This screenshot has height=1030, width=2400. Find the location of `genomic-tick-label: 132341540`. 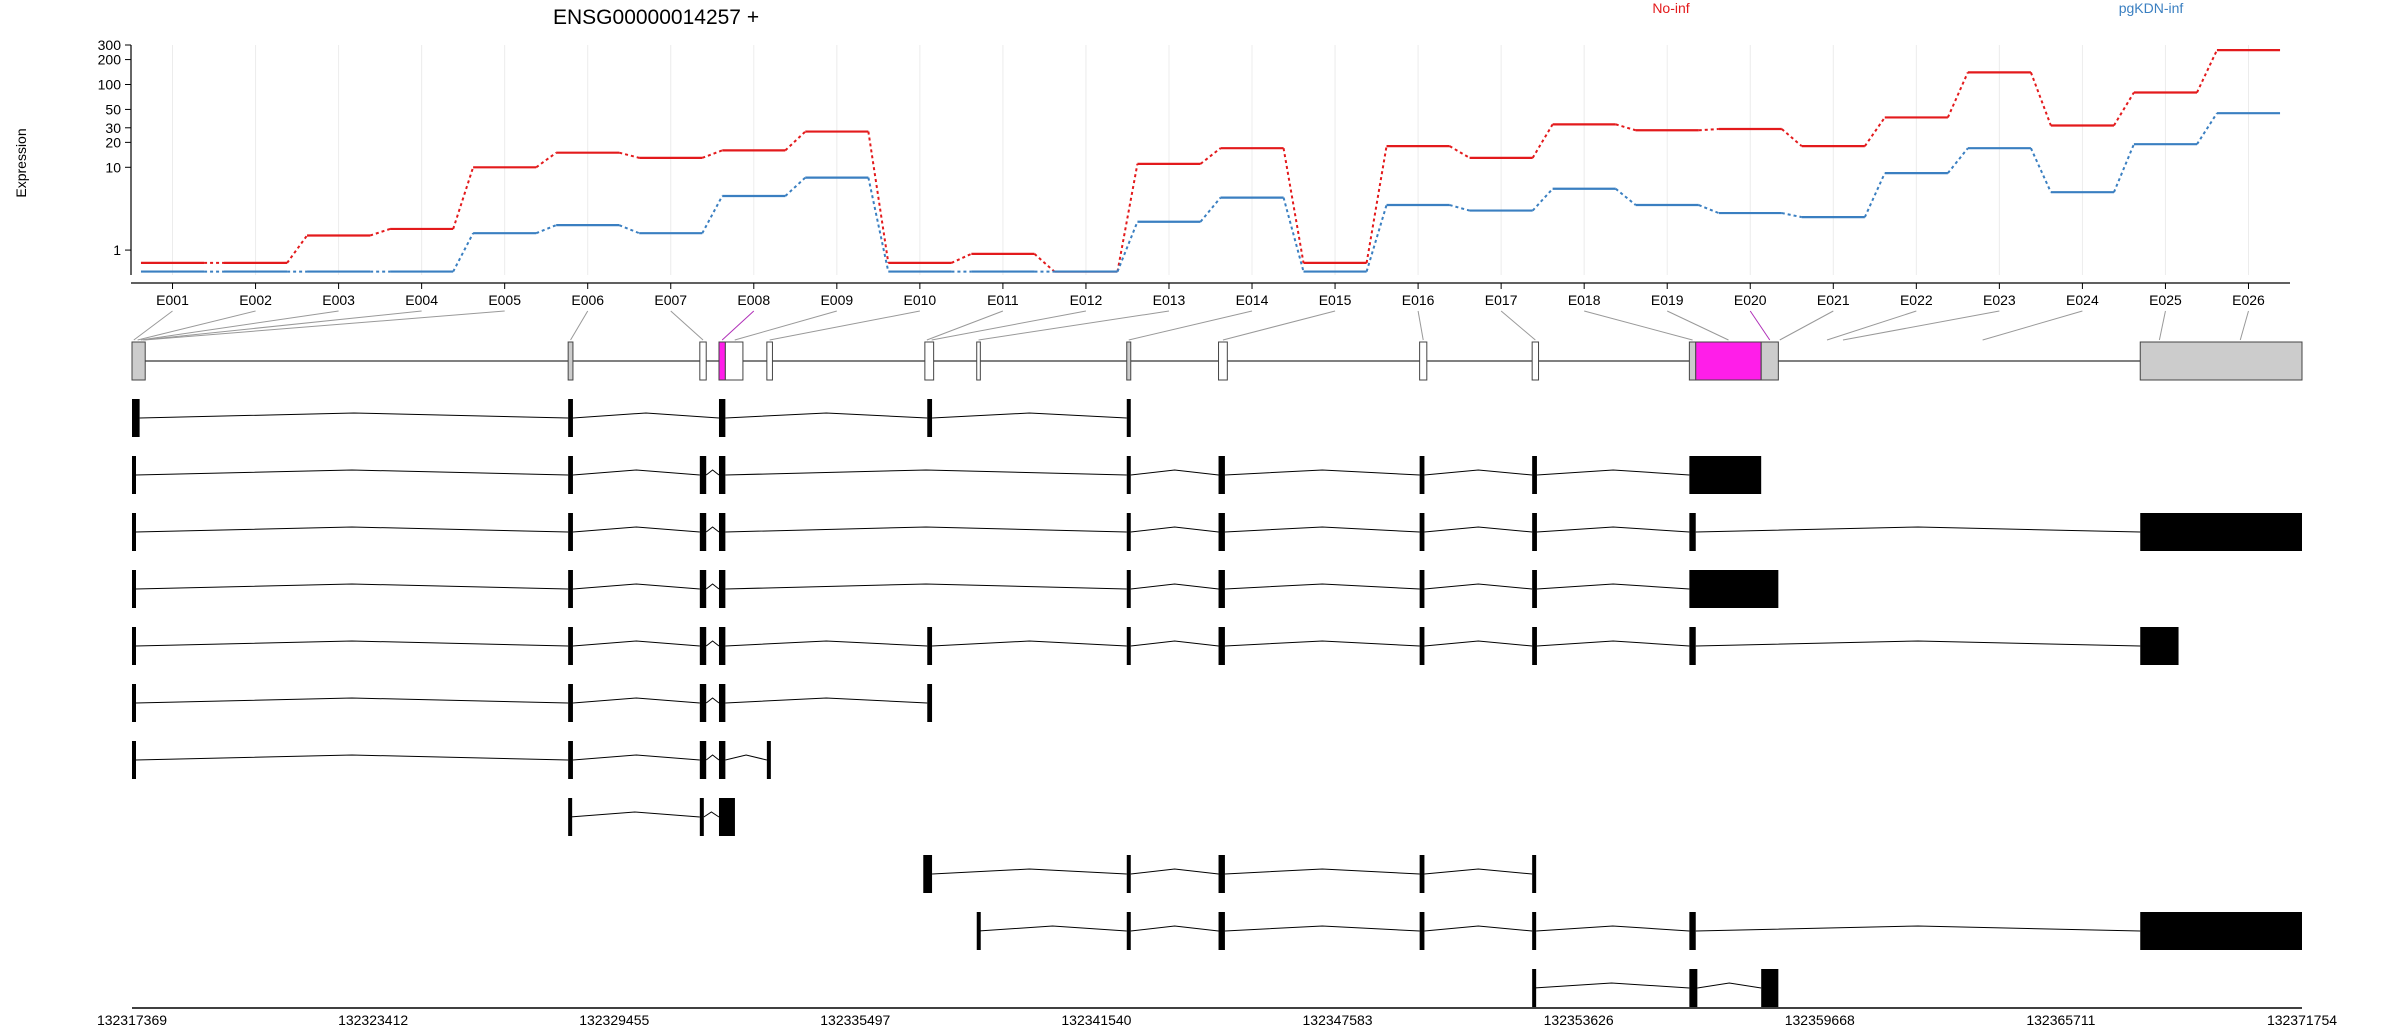

genomic-tick-label: 132341540 is located at coordinates (1096, 1020).